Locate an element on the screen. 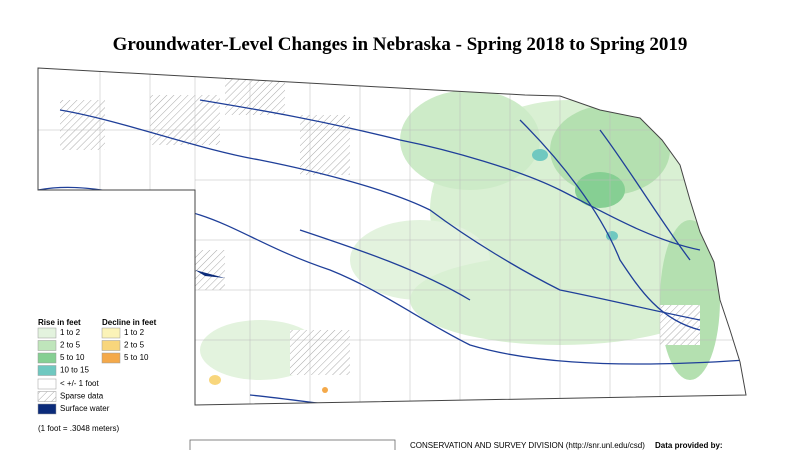  footer-box is located at coordinates (292, 444).